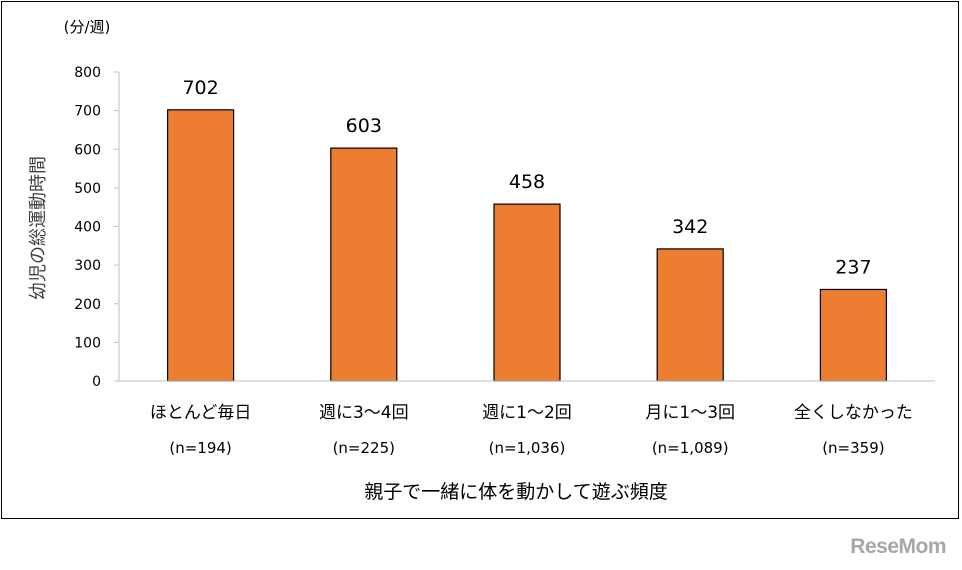  What do you see at coordinates (87, 228) in the screenshot?
I see `y-tick-label: 400` at bounding box center [87, 228].